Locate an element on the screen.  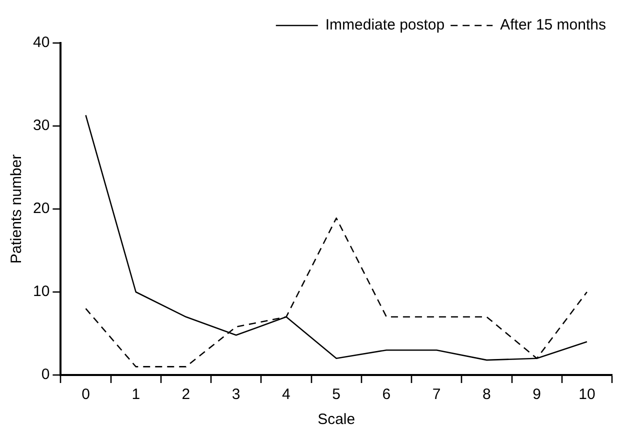
x-tick-label: 7 is located at coordinates (436, 395).